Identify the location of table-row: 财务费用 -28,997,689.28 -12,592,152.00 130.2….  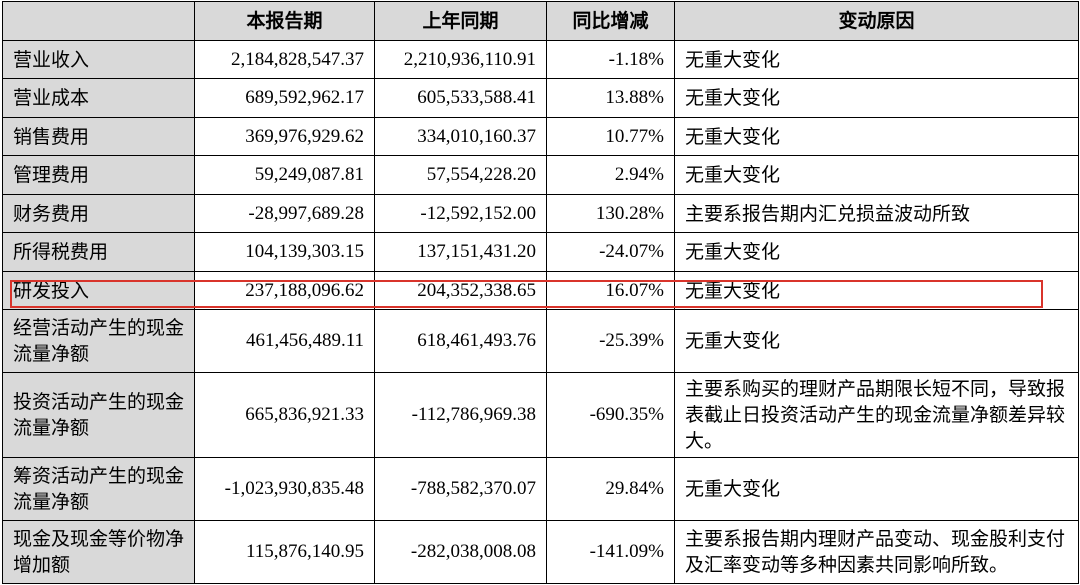
(540, 213).